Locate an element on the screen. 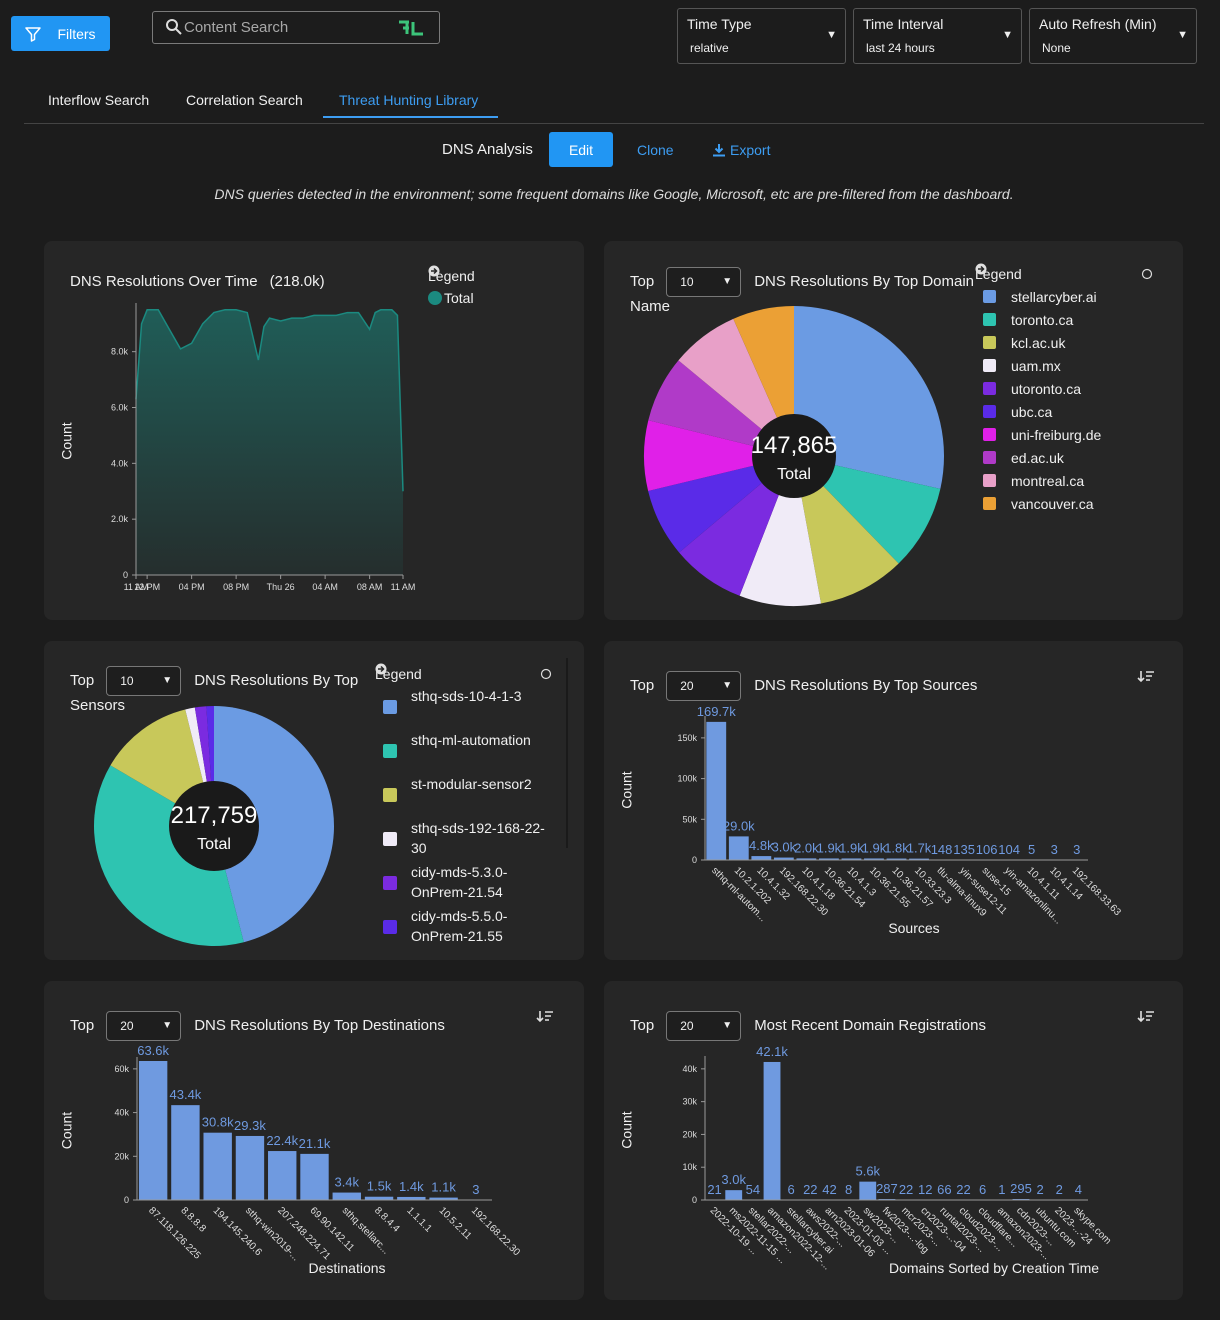 The width and height of the screenshot is (1220, 1320). legend-label: uni-freiburg.de is located at coordinates (1056, 434).